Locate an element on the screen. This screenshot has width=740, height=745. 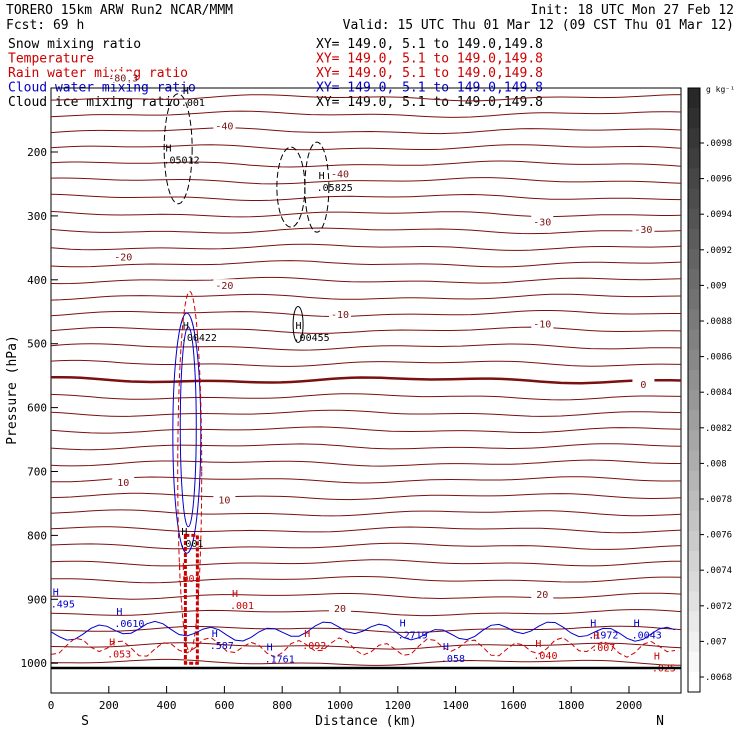
max-value: .092 is located at coordinates (314, 646).